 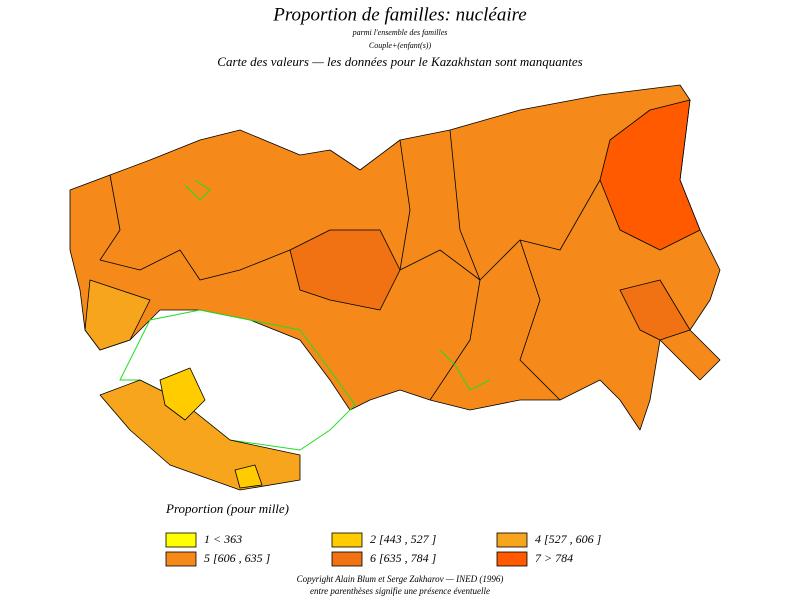 I want to click on region-far-east, so click(x=655, y=310).